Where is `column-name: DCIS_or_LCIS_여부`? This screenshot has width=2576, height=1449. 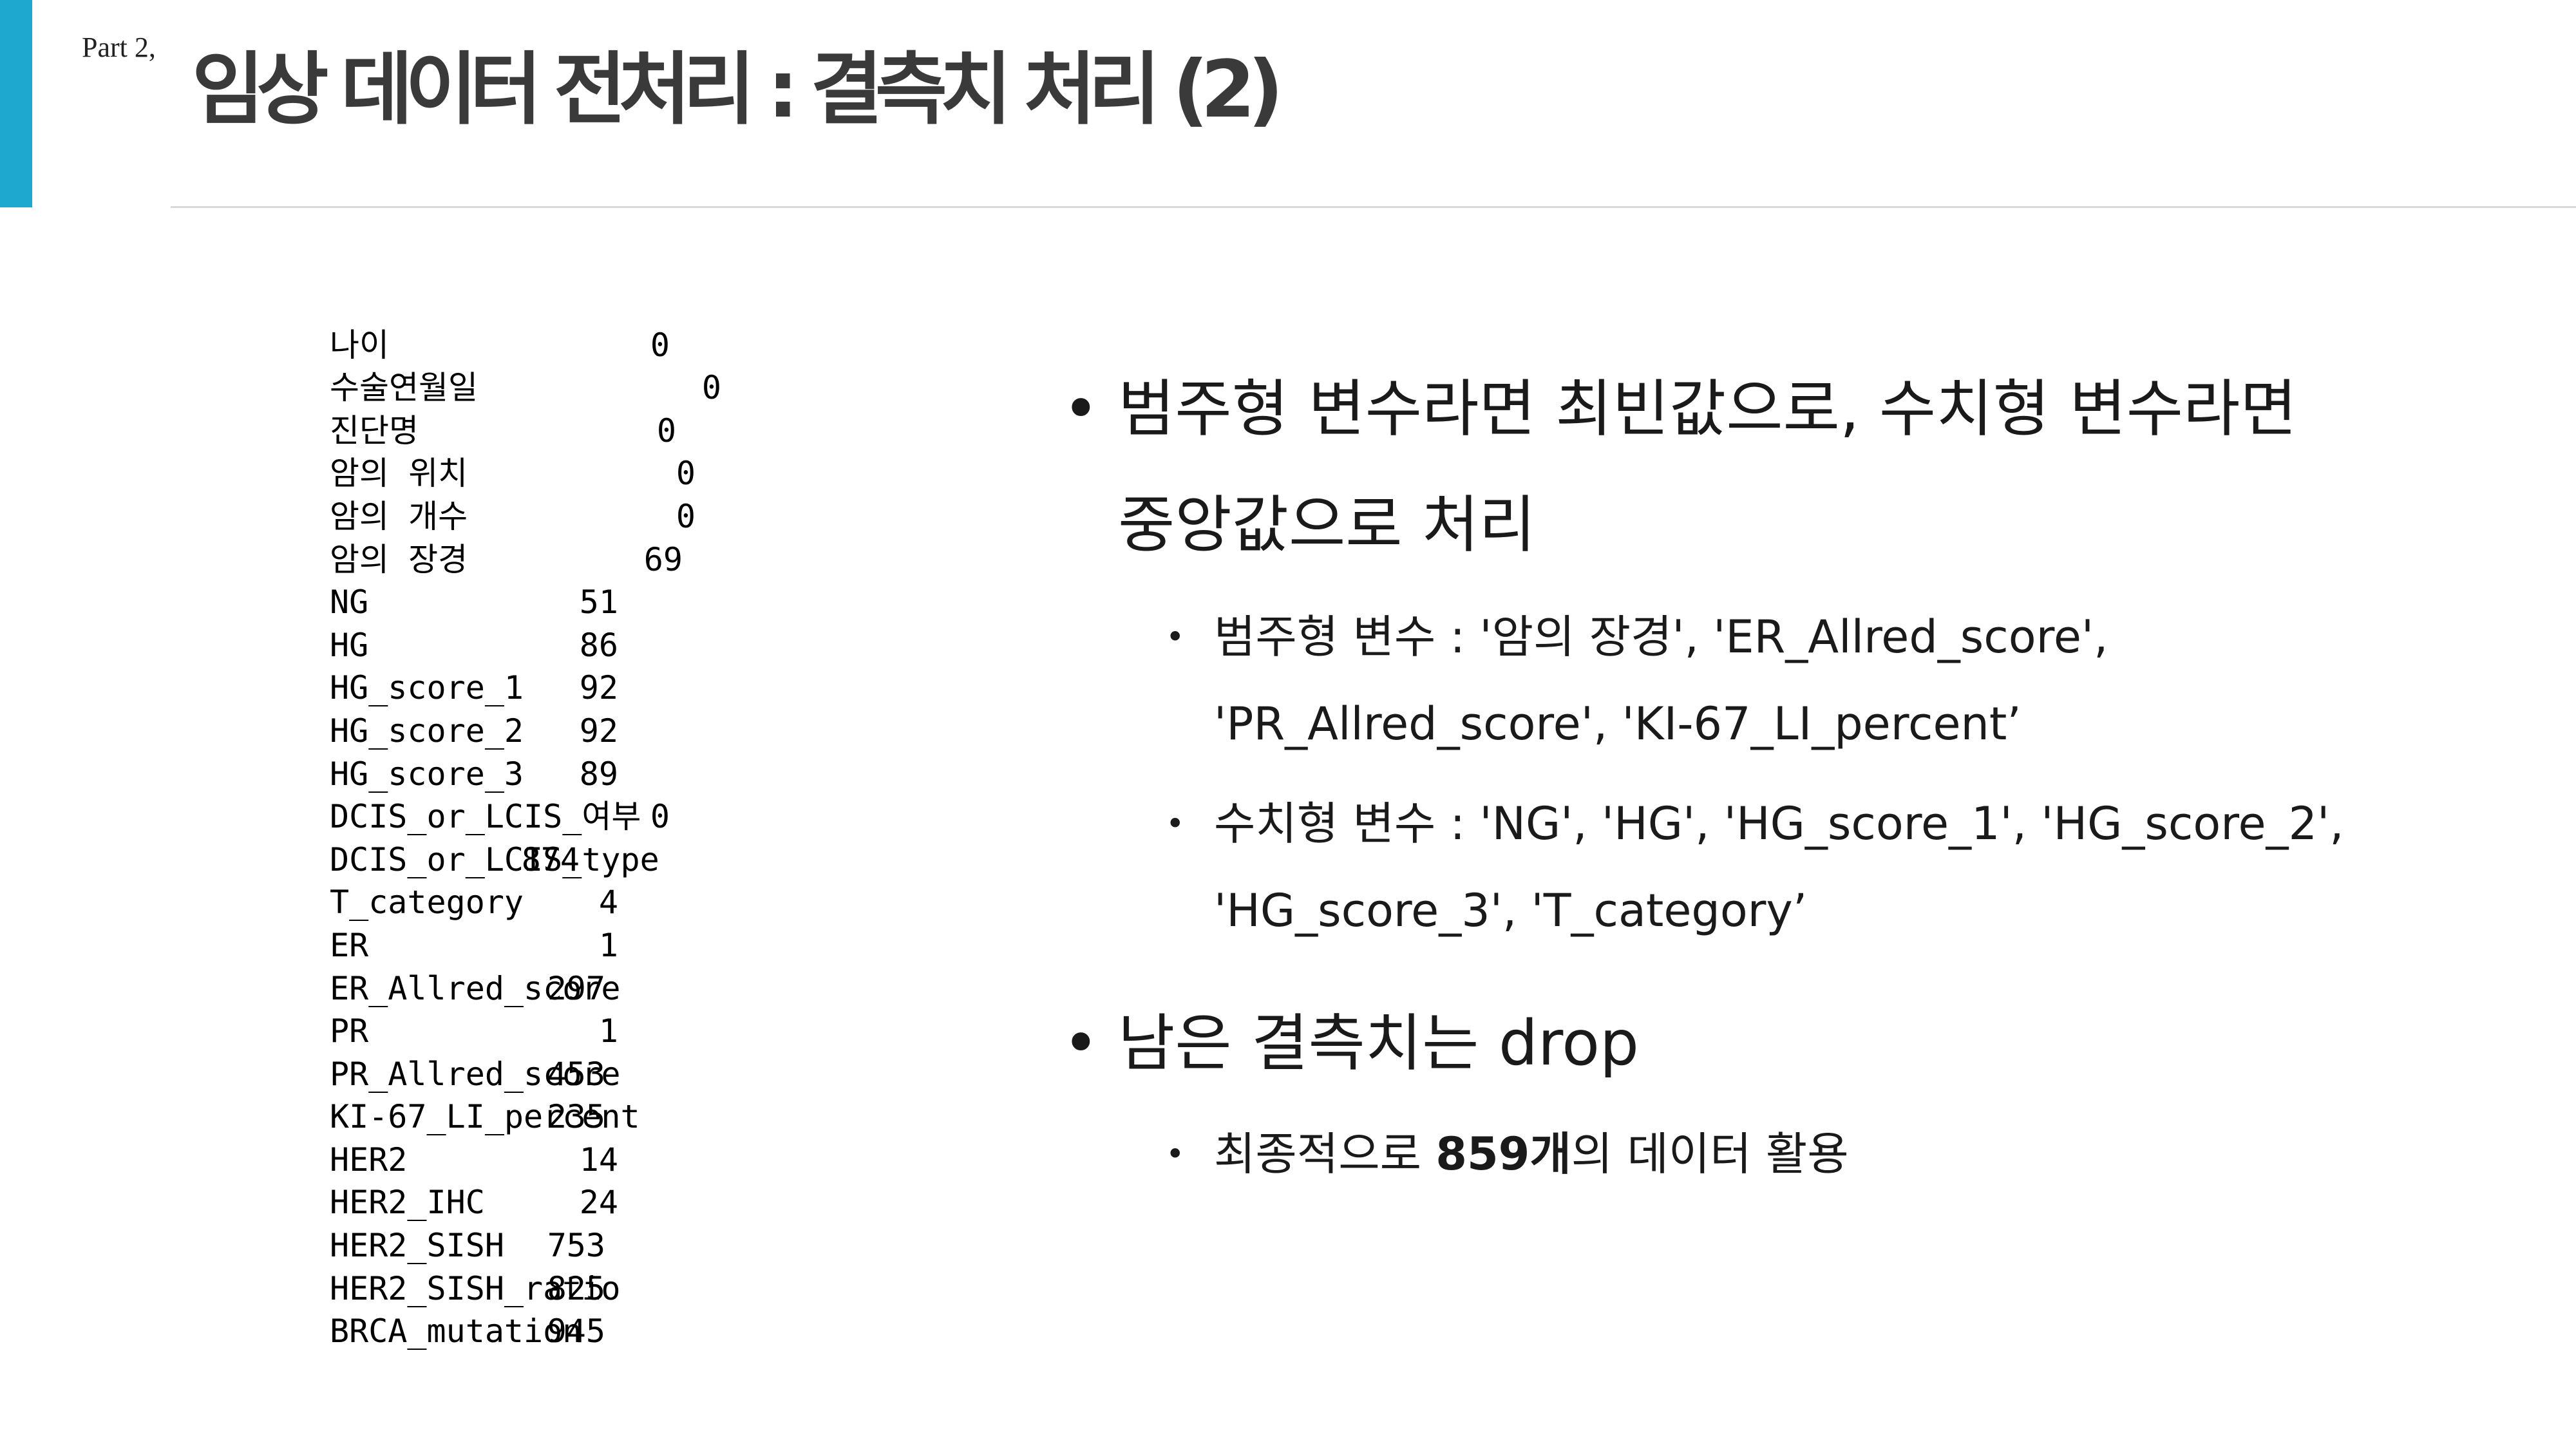
column-name: DCIS_or_LCIS_여부 is located at coordinates (485, 817).